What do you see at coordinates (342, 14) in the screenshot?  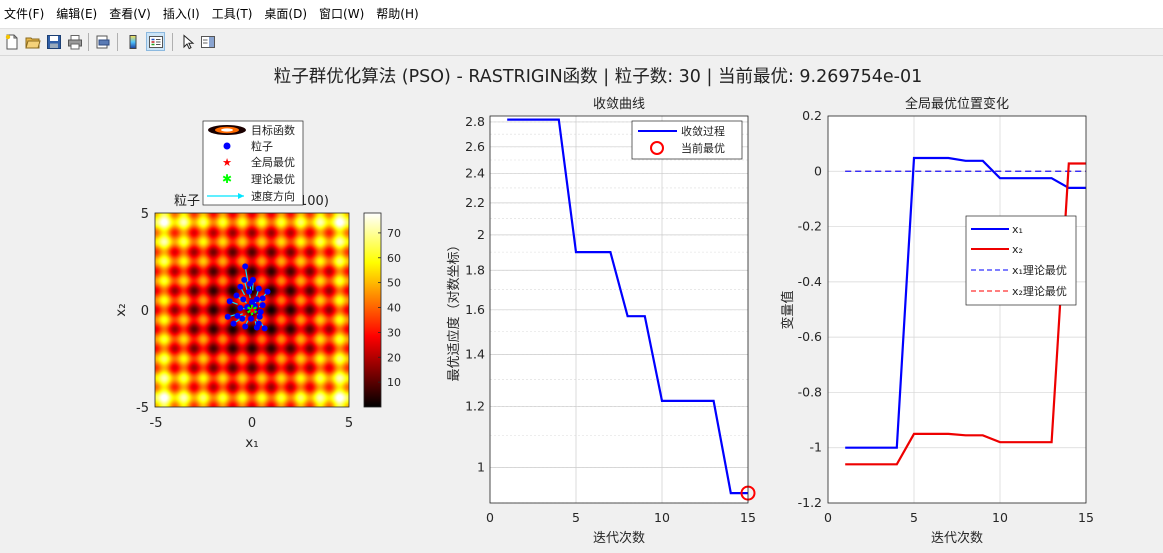 I see `menu-window: 窗口(W)` at bounding box center [342, 14].